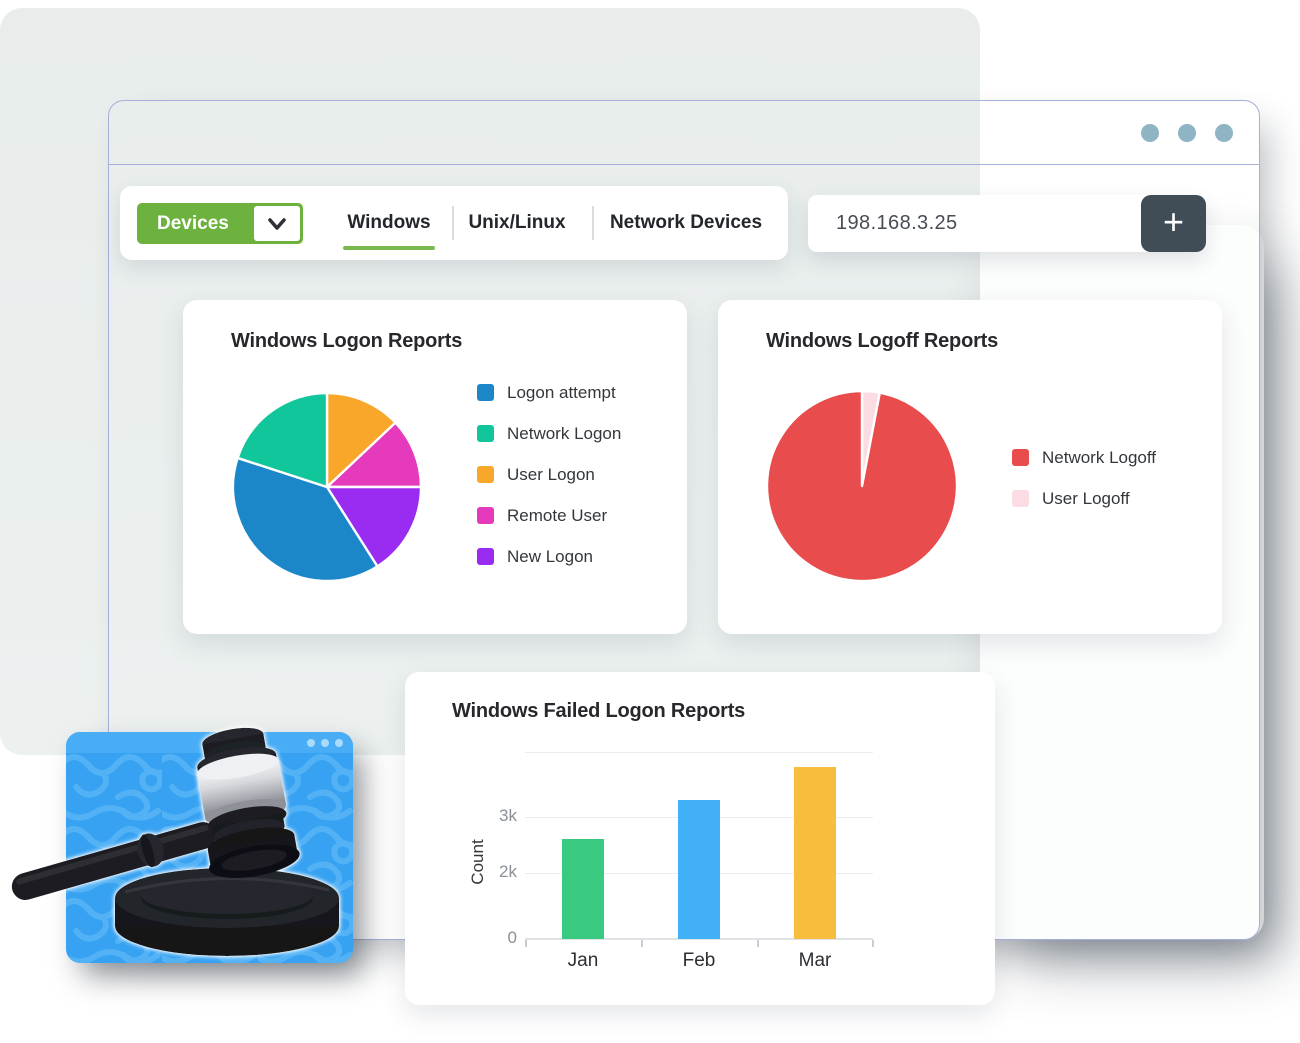  I want to click on logoff-pie-chart, so click(862, 486).